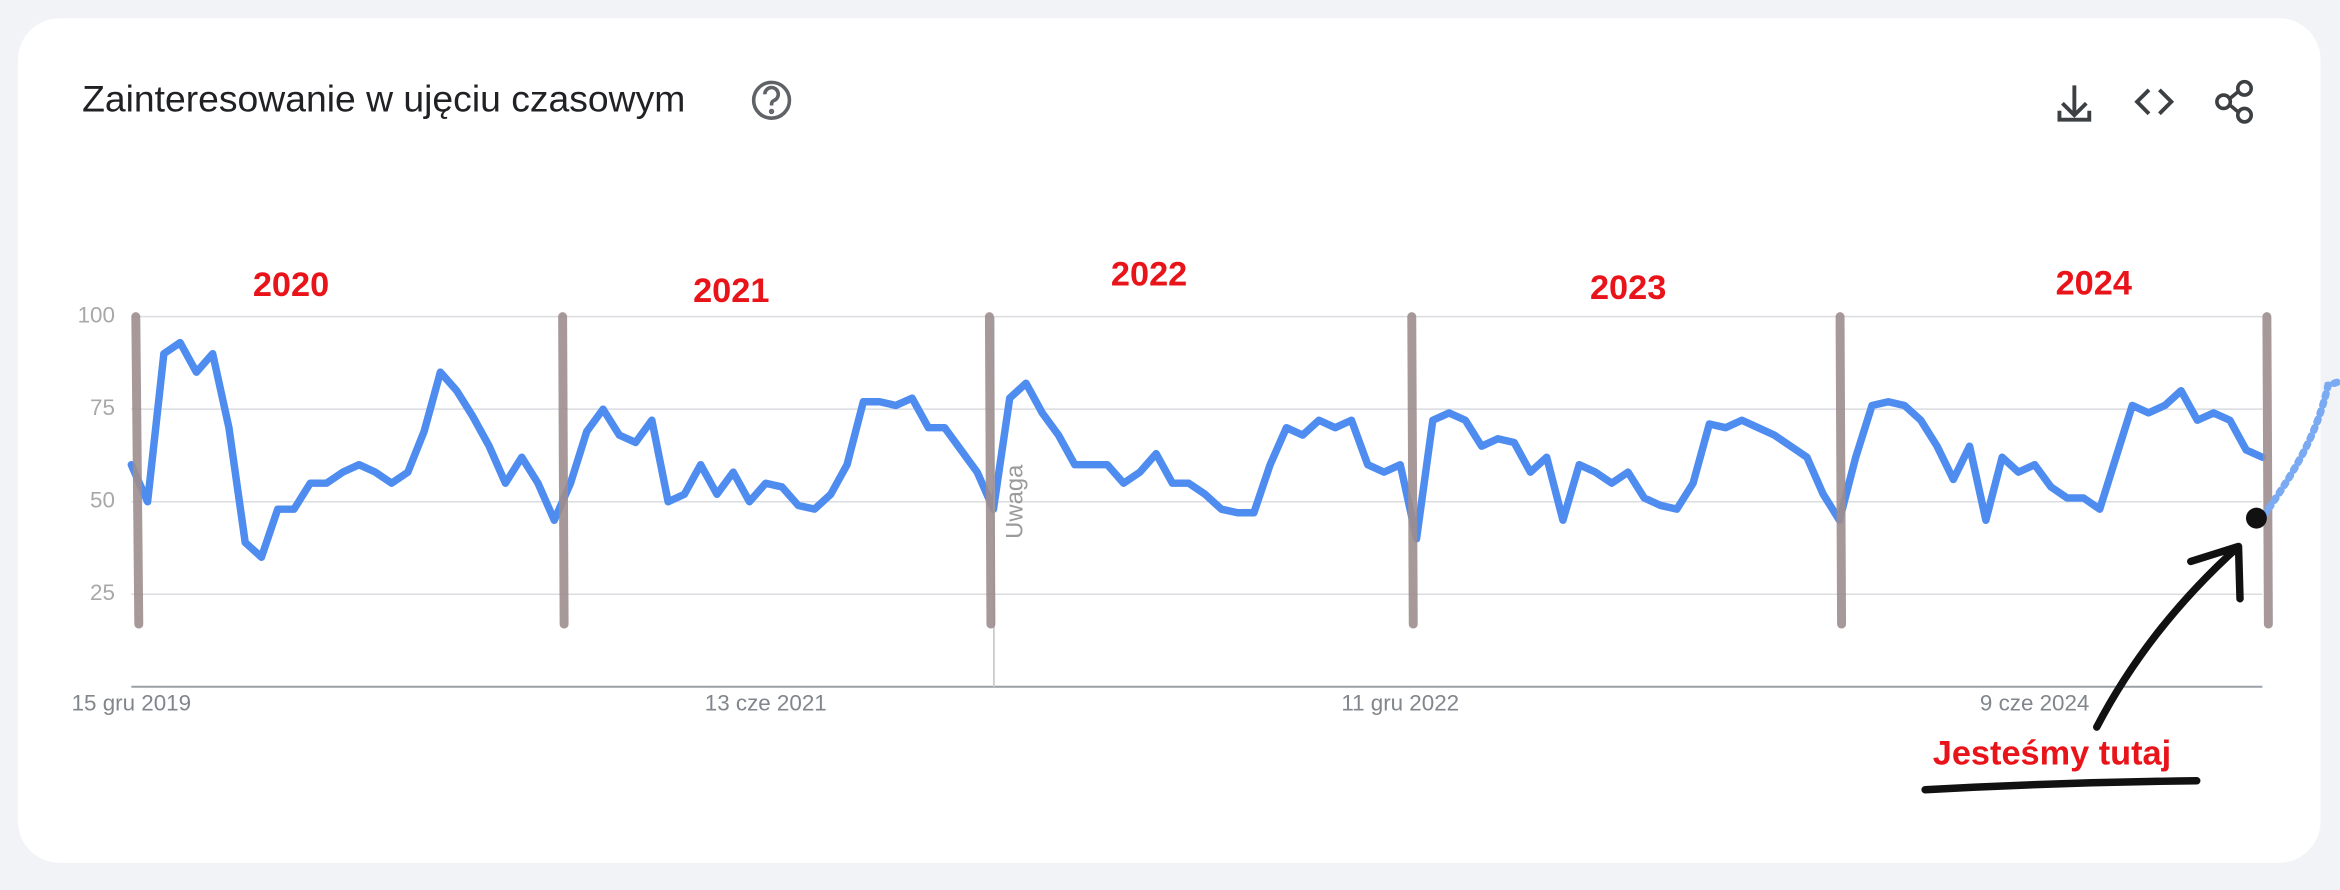 This screenshot has height=890, width=2340. What do you see at coordinates (102, 407) in the screenshot?
I see `y-tick-label: 75` at bounding box center [102, 407].